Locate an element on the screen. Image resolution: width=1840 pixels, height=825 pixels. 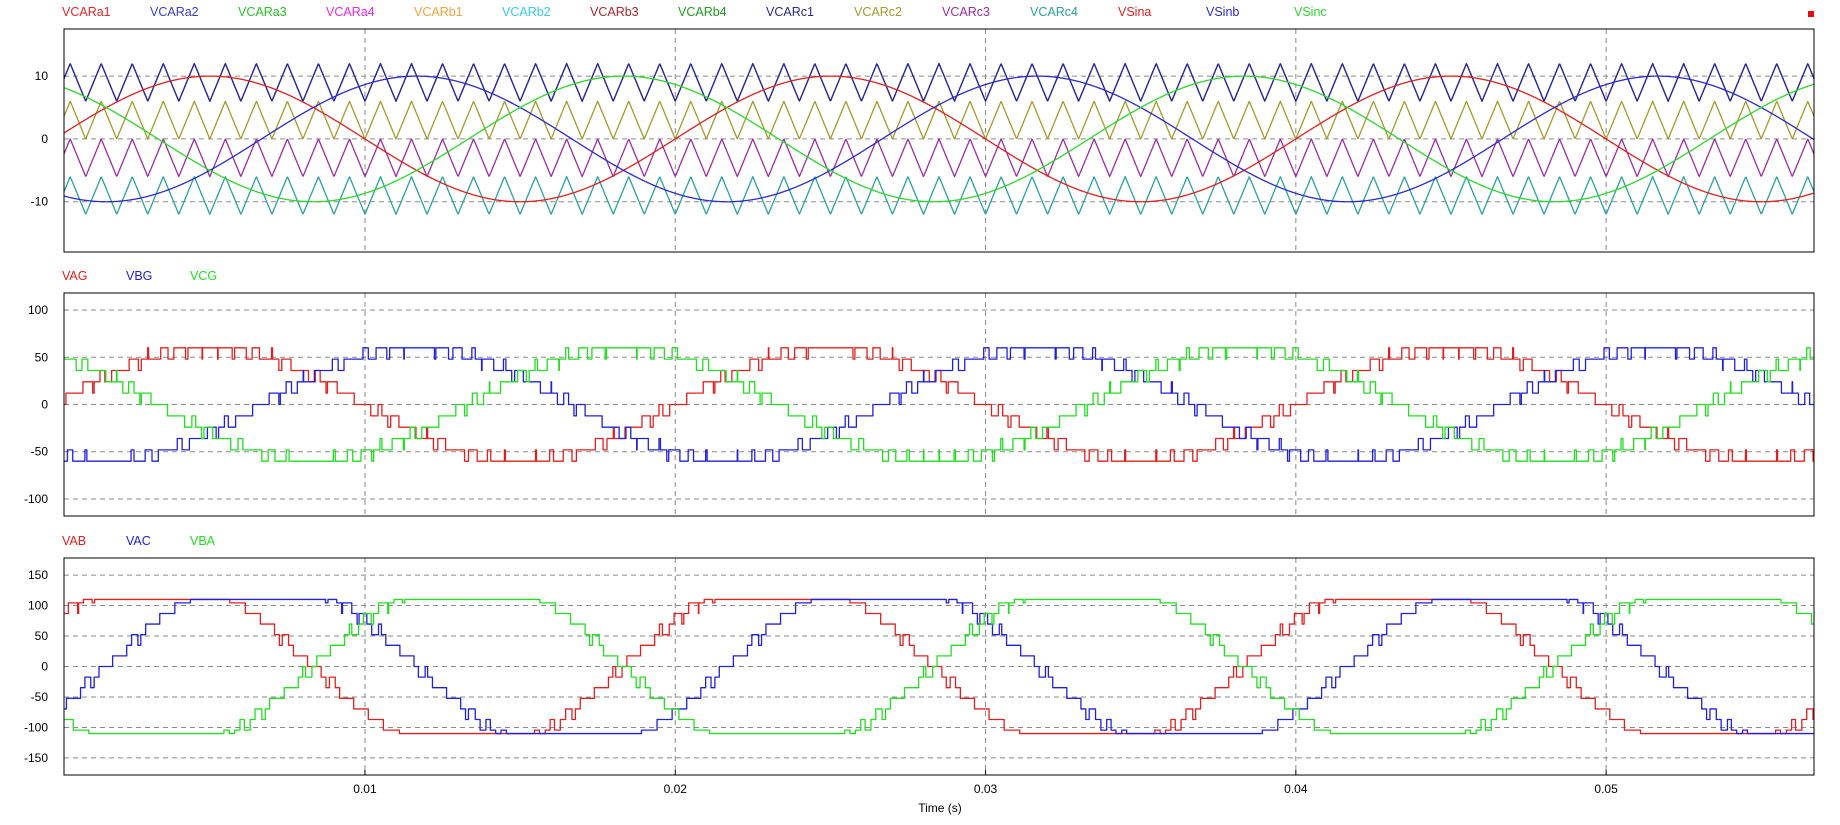
trace-vbg is located at coordinates (939, 404).